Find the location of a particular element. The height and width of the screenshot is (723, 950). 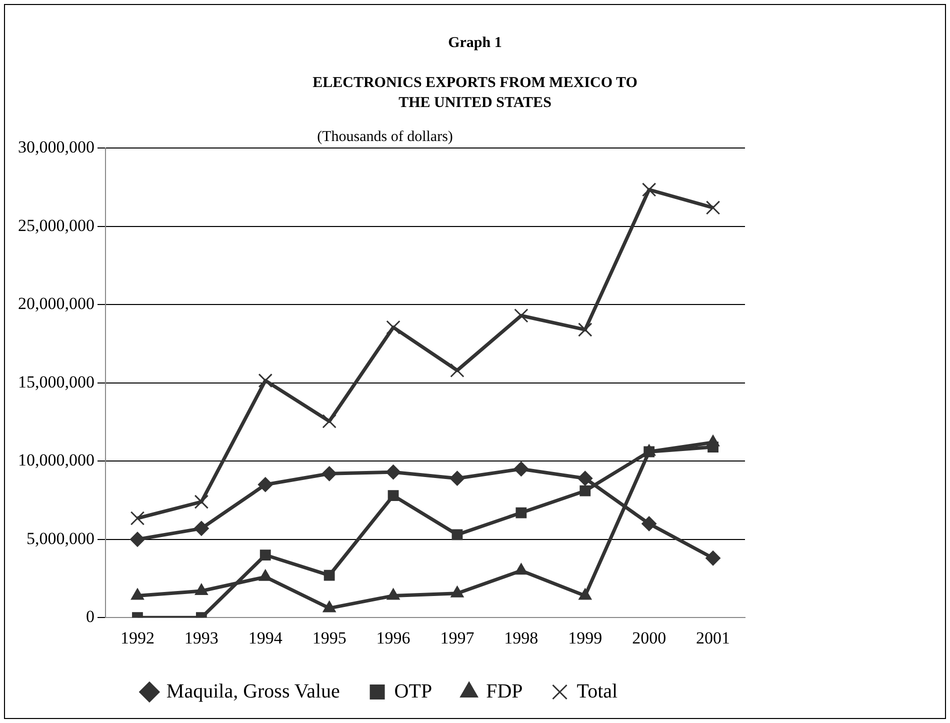

y-tick-label: 30,000,000 is located at coordinates (56, 147).